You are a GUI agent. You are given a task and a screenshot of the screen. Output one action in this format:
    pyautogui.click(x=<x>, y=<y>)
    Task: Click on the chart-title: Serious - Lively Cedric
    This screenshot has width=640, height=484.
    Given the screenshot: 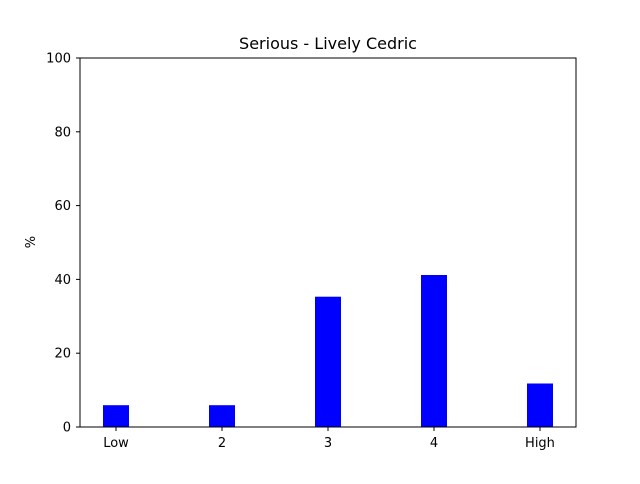 What is the action you would take?
    pyautogui.click(x=328, y=43)
    